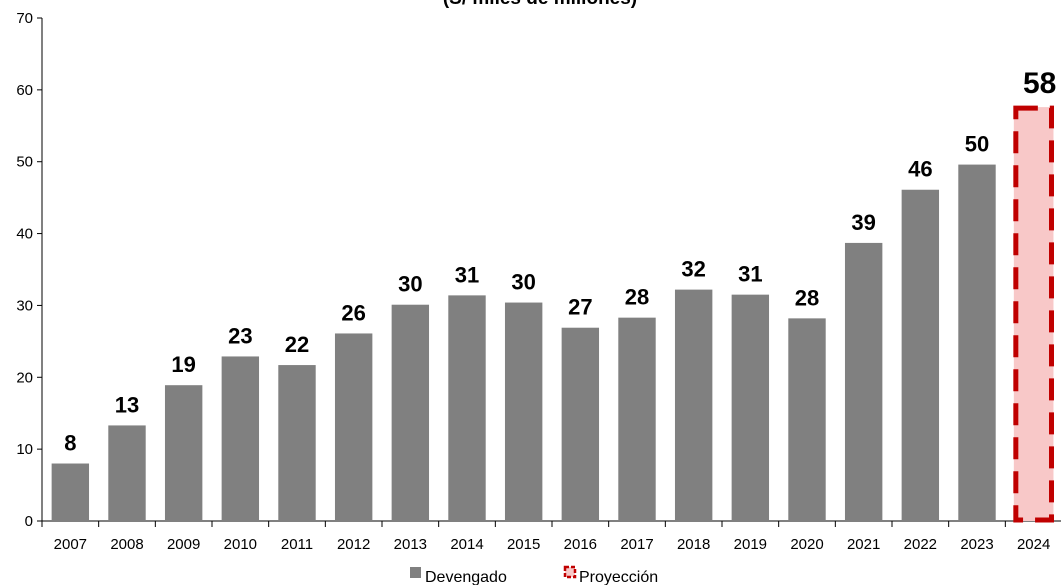 This screenshot has height=585, width=1061. I want to click on y-tick-label: 30, so click(24, 305).